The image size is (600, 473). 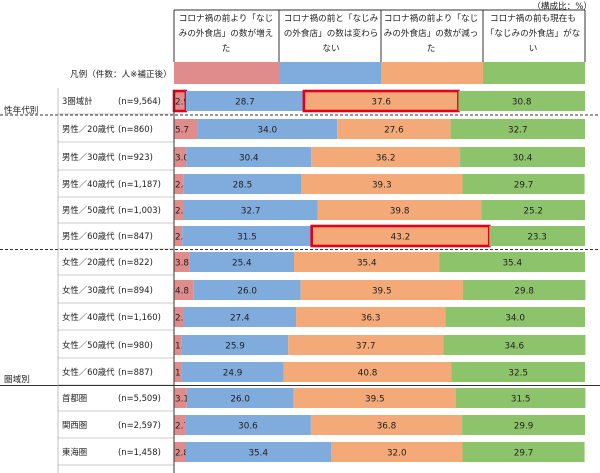 What do you see at coordinates (182, 131) in the screenshot?
I see `data-label: 5.7` at bounding box center [182, 131].